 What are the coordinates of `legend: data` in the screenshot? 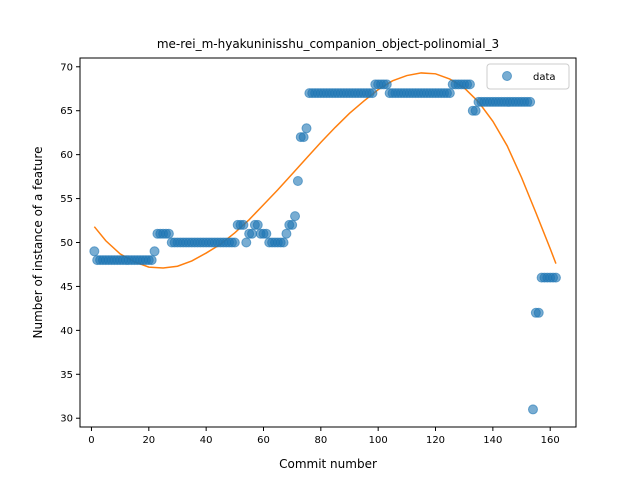 It's located at (528, 76).